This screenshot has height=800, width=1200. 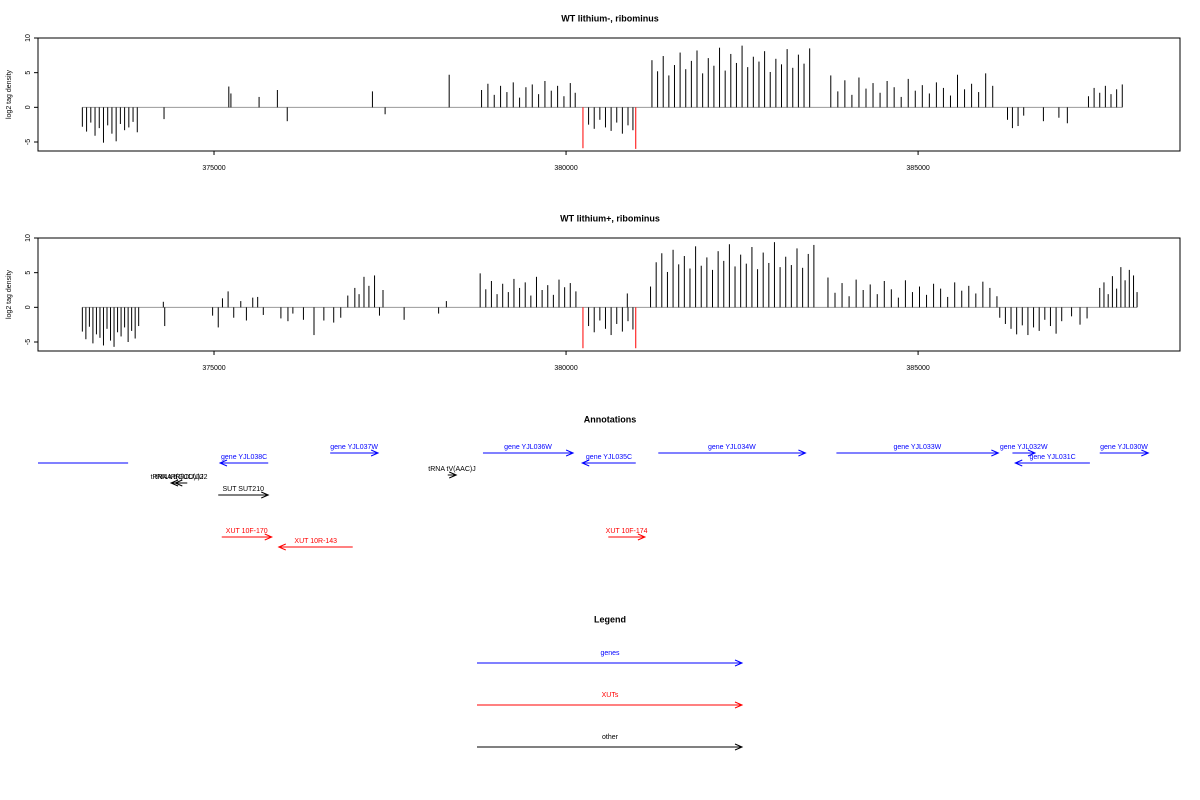 I want to click on legend-label: genes, so click(x=610, y=653).